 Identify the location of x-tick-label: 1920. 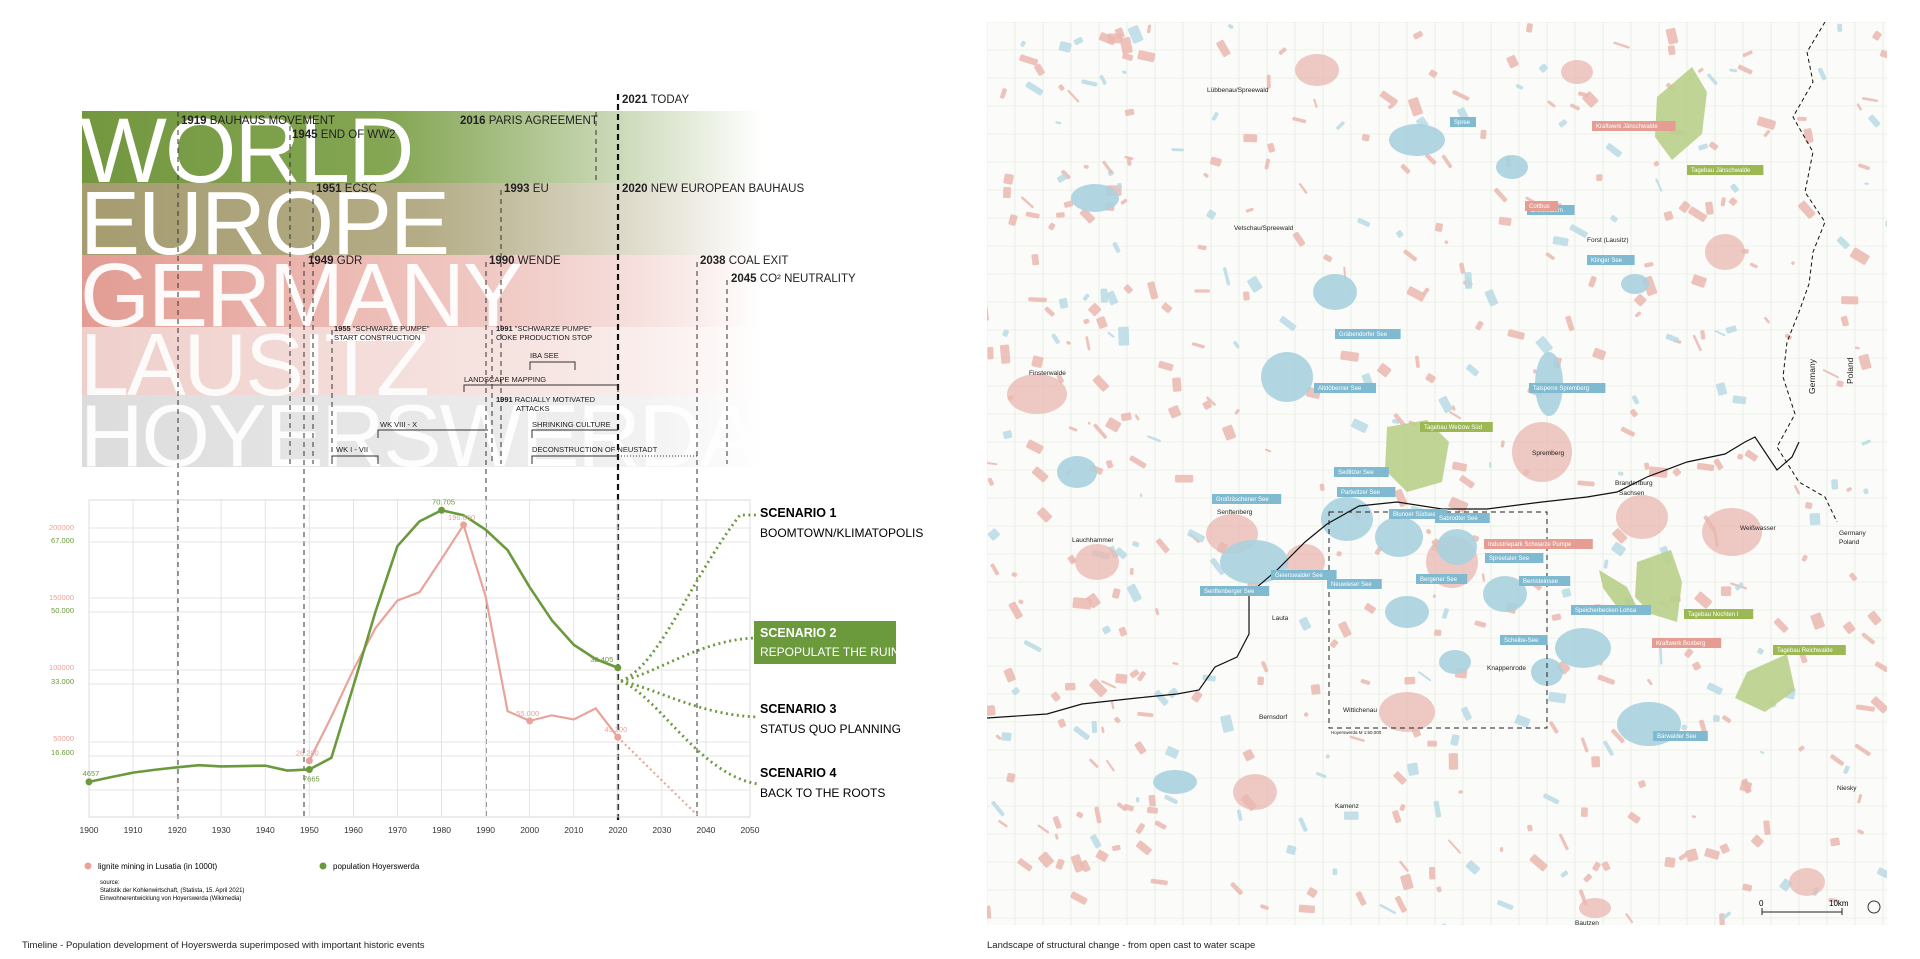
(177, 830).